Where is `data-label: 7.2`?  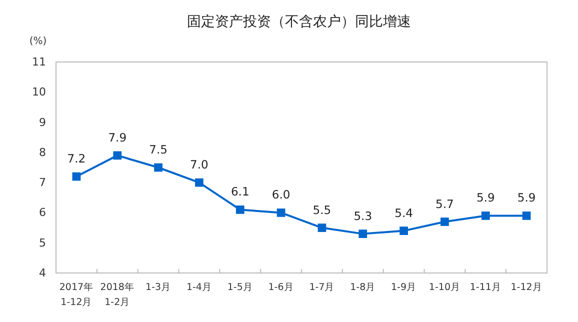
data-label: 7.2 is located at coordinates (76, 159).